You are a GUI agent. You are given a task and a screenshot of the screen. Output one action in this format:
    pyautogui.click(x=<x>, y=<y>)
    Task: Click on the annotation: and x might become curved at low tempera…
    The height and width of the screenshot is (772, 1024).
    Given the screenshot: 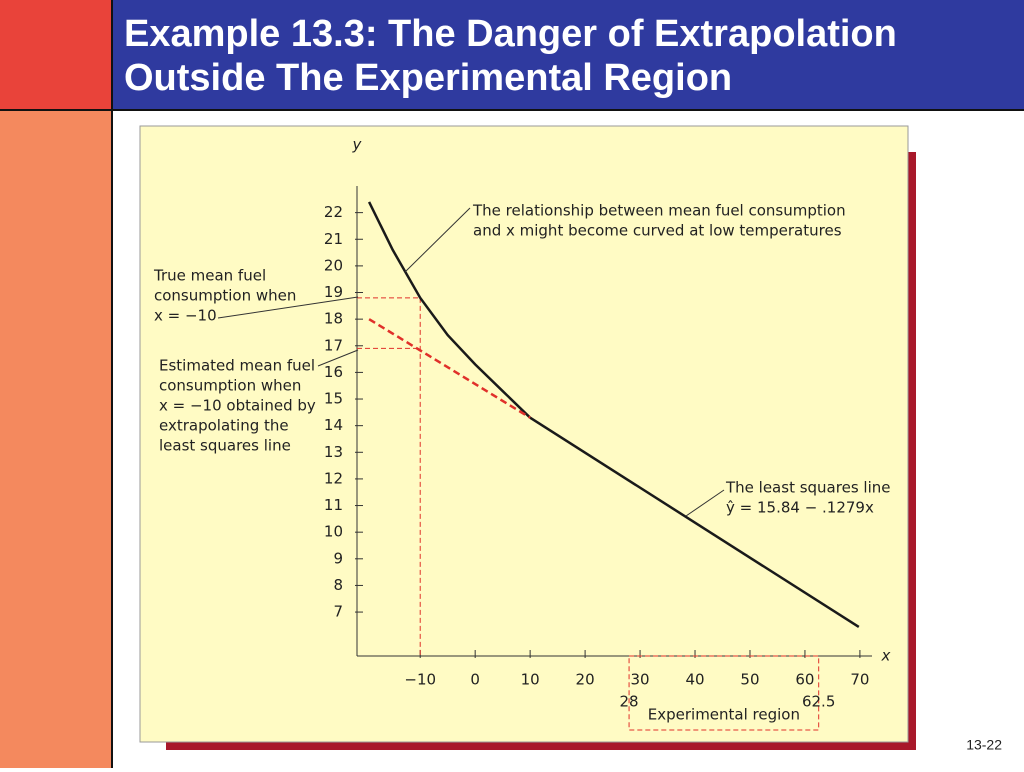 What is the action you would take?
    pyautogui.click(x=657, y=231)
    